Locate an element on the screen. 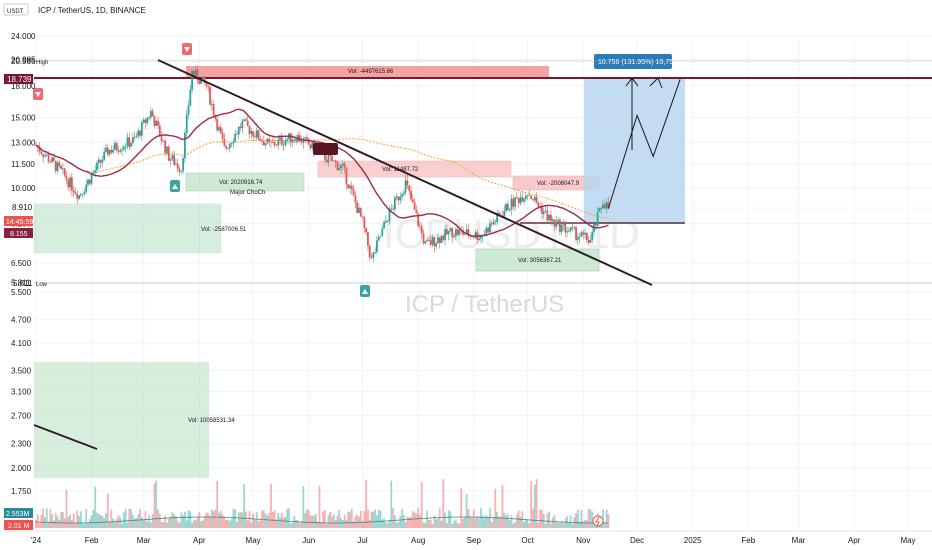 The image size is (932, 550). svg-text: 8.910 is located at coordinates (22, 207).